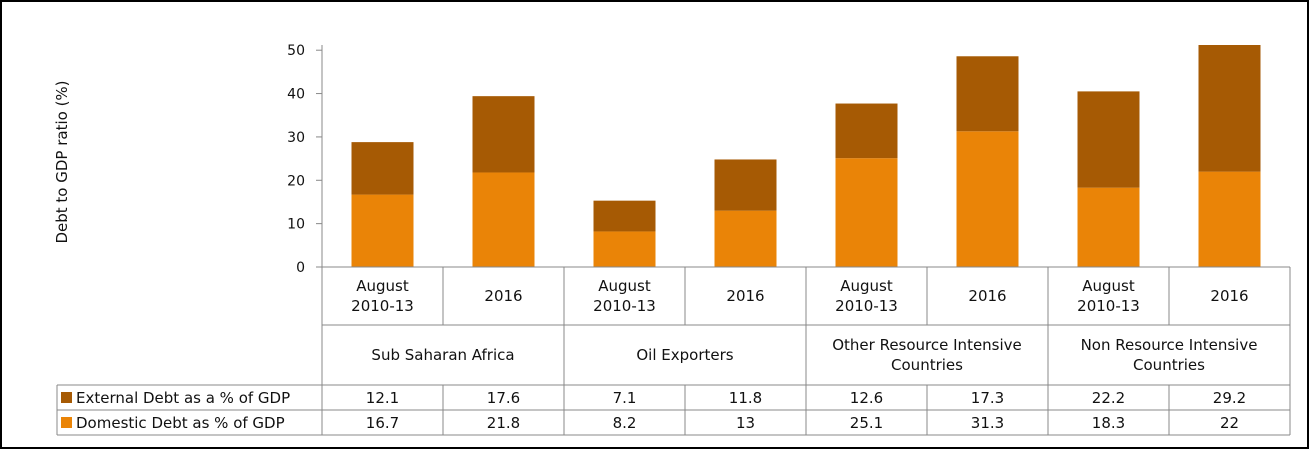 This screenshot has width=1309, height=449. Describe the element at coordinates (296, 51) in the screenshot. I see `y-tick-label: 50` at that location.